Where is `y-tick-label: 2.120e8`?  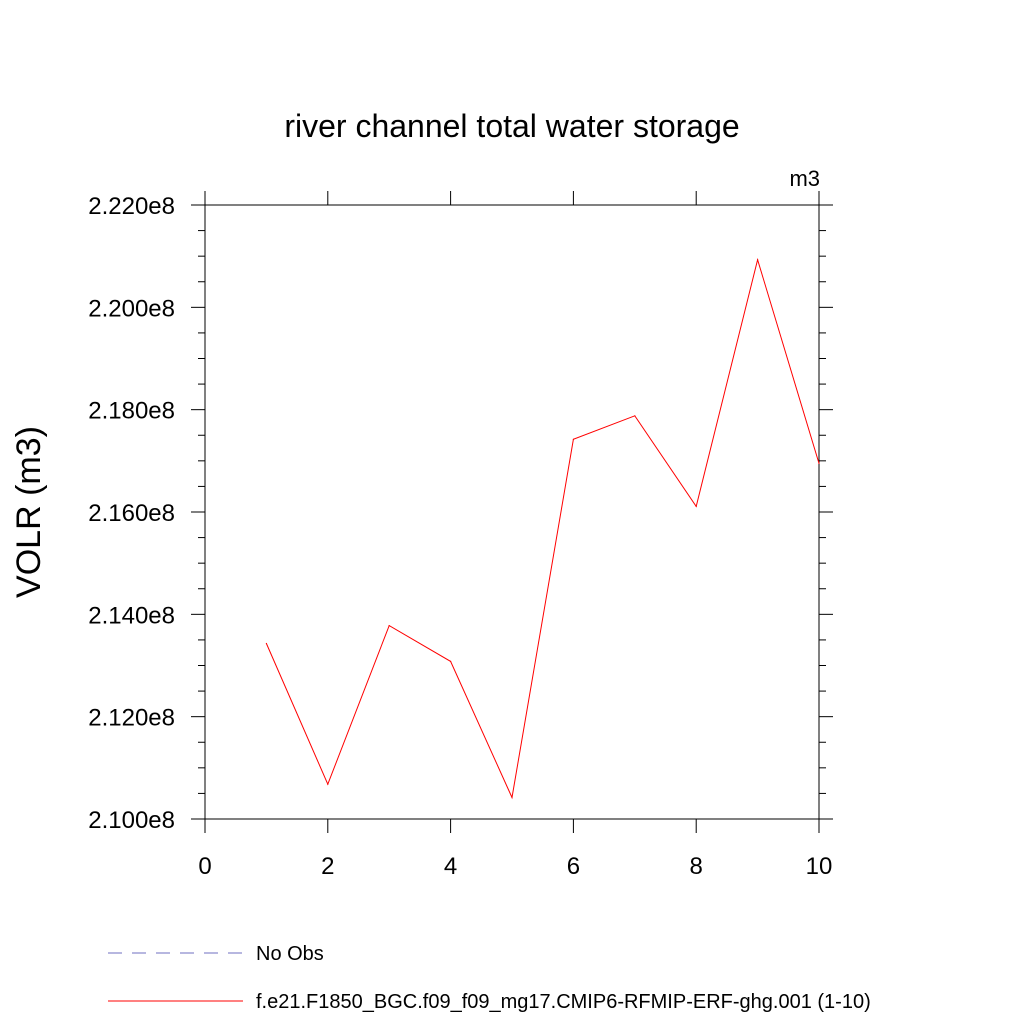 y-tick-label: 2.120e8 is located at coordinates (131, 718).